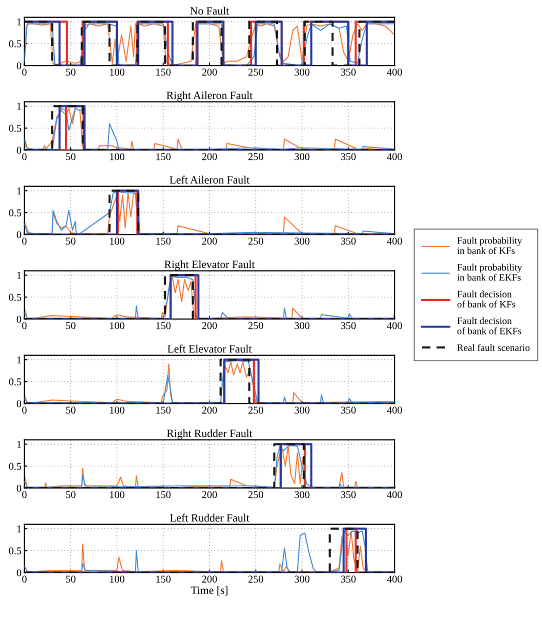  Describe the element at coordinates (489, 245) in the screenshot. I see `legend-label: Fault probability in bank of KFs` at that location.